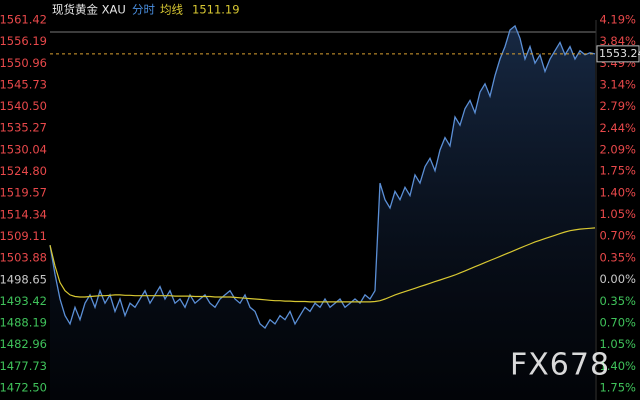 Image resolution: width=640 pixels, height=400 pixels. I want to click on avg-value: 1511.19, so click(216, 10).